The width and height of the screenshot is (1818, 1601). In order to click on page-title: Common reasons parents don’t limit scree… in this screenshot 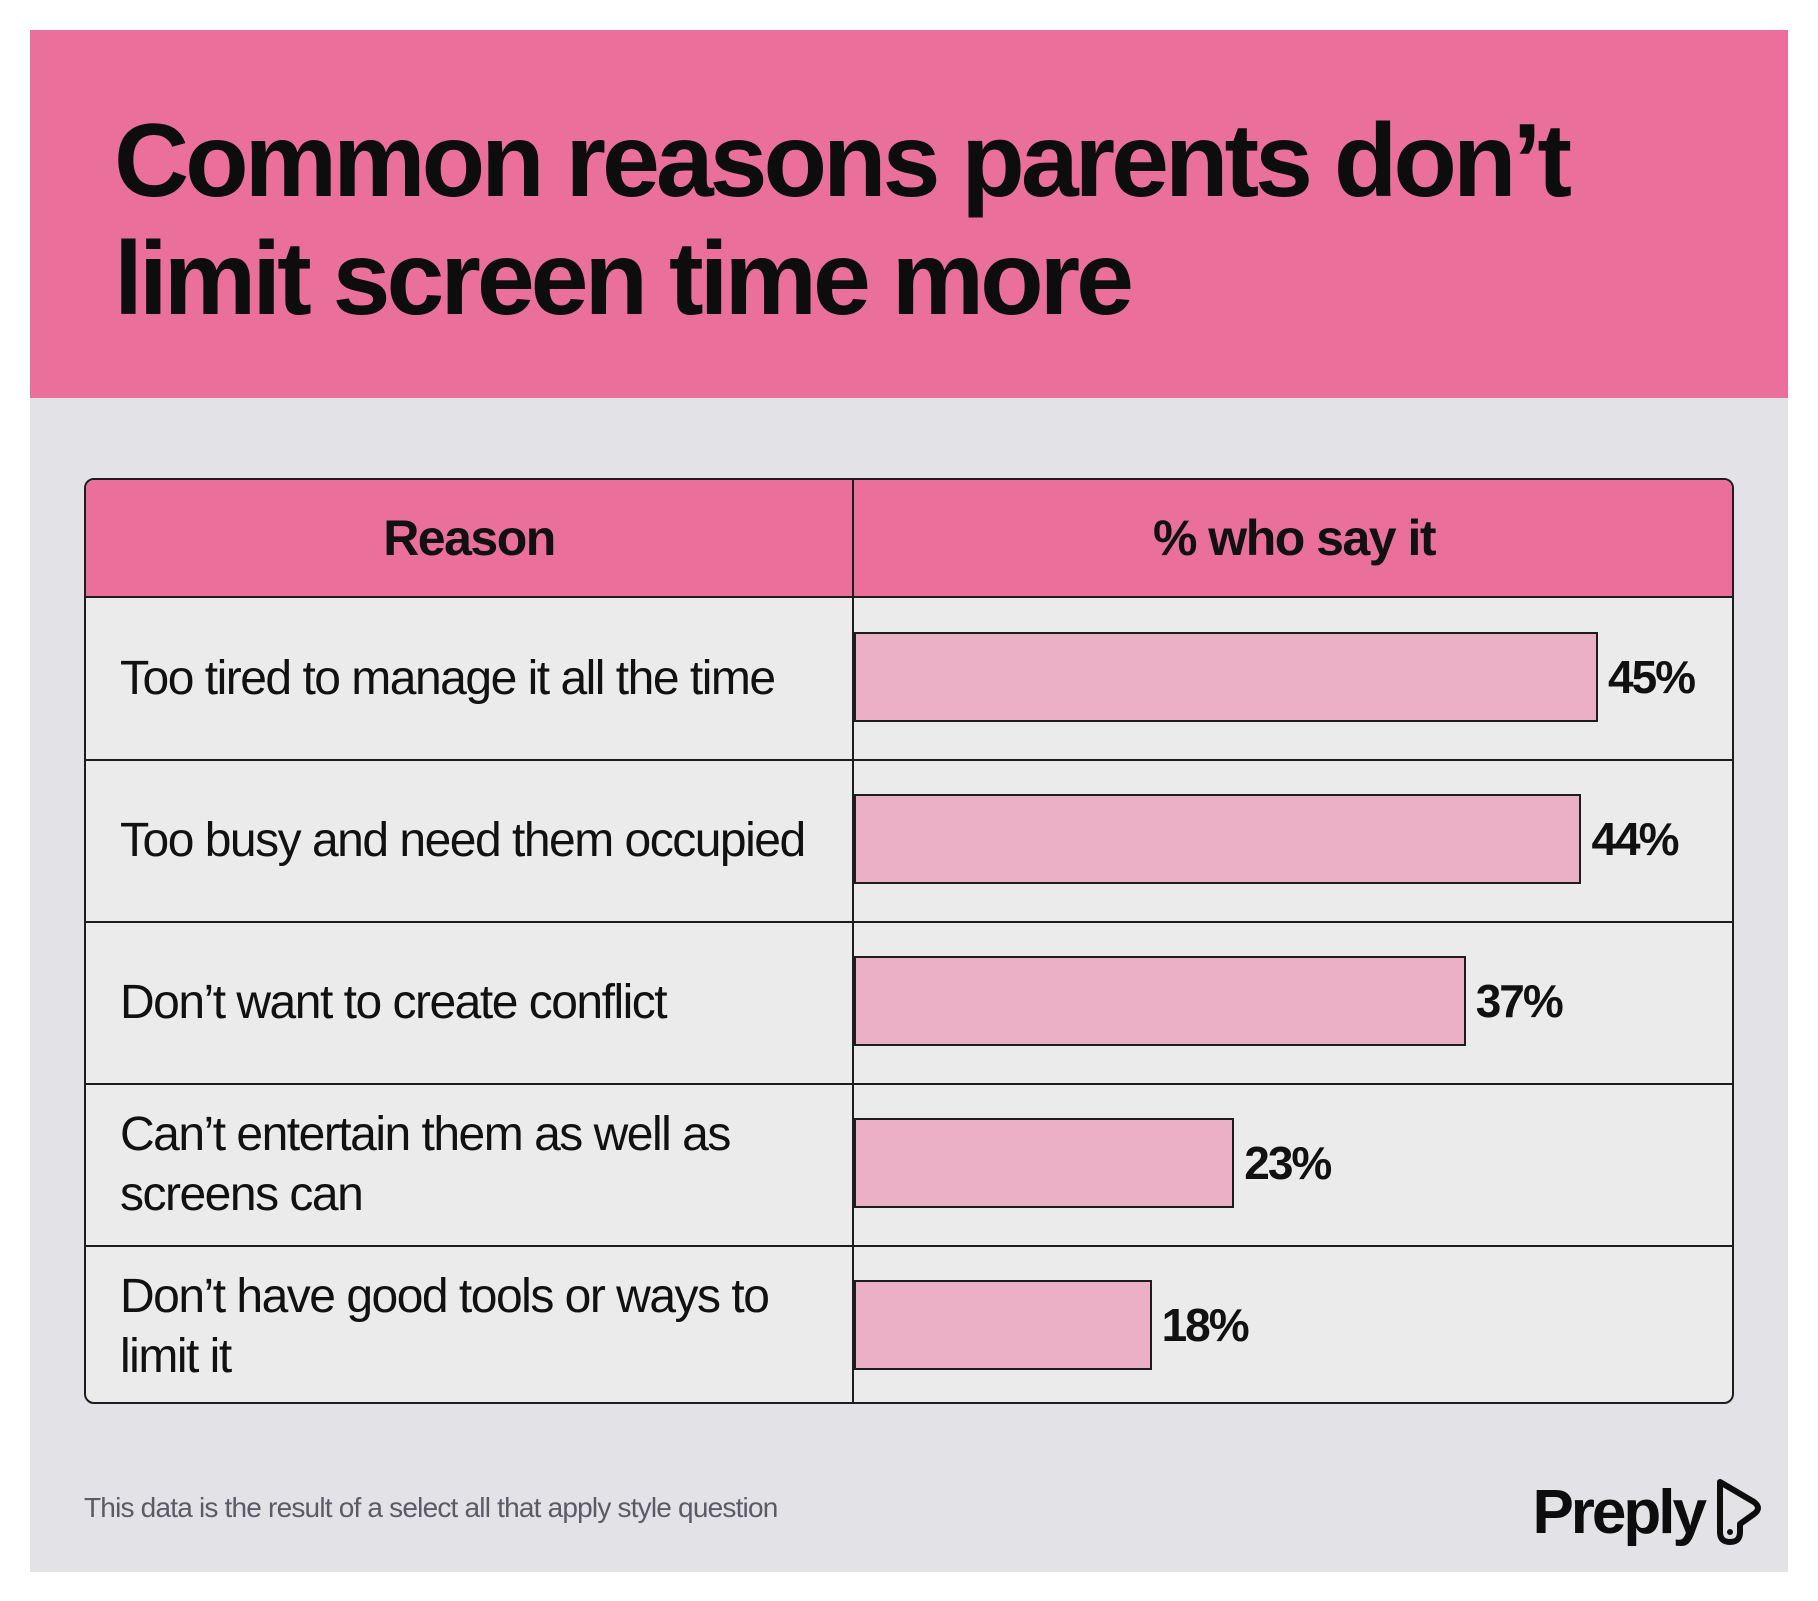, I will do `click(914, 220)`.